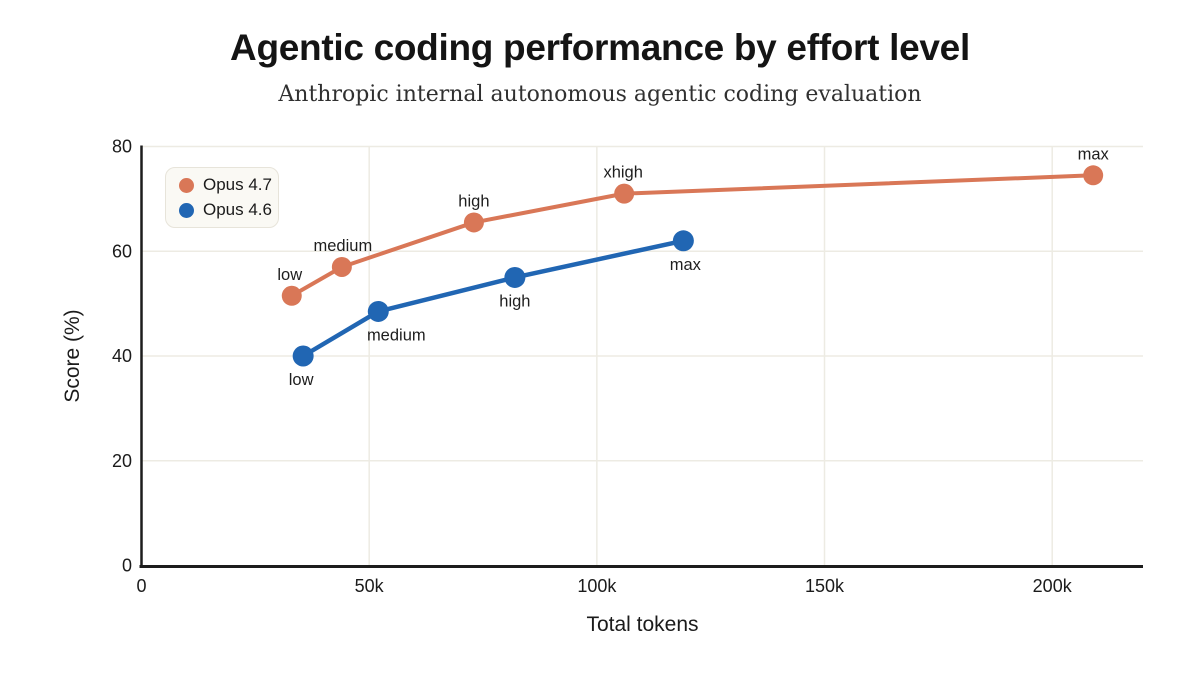 The height and width of the screenshot is (675, 1200). Describe the element at coordinates (289, 275) in the screenshot. I see `point-label-opus-4-7-low: low` at that location.